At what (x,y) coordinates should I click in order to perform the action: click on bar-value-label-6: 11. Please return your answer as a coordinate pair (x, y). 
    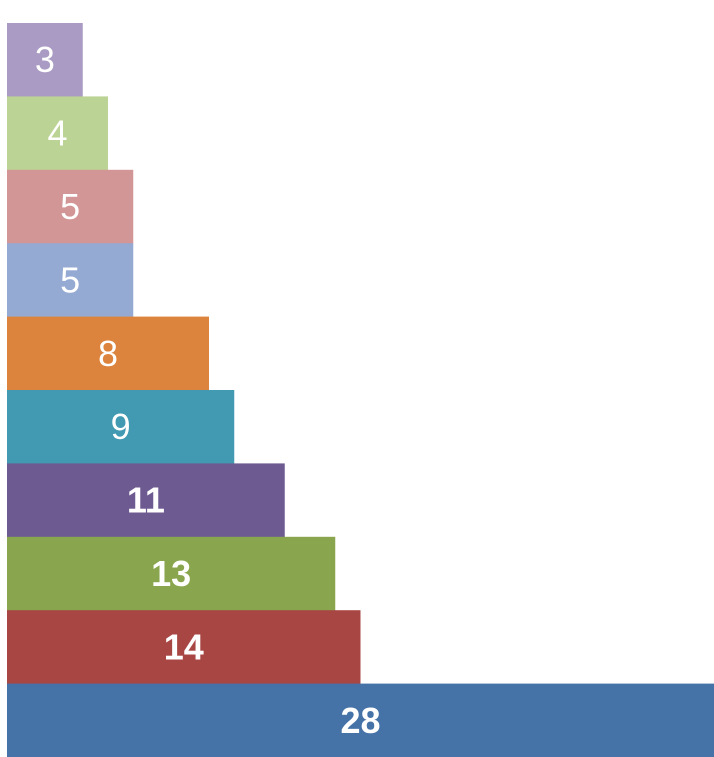
    Looking at the image, I should click on (146, 500).